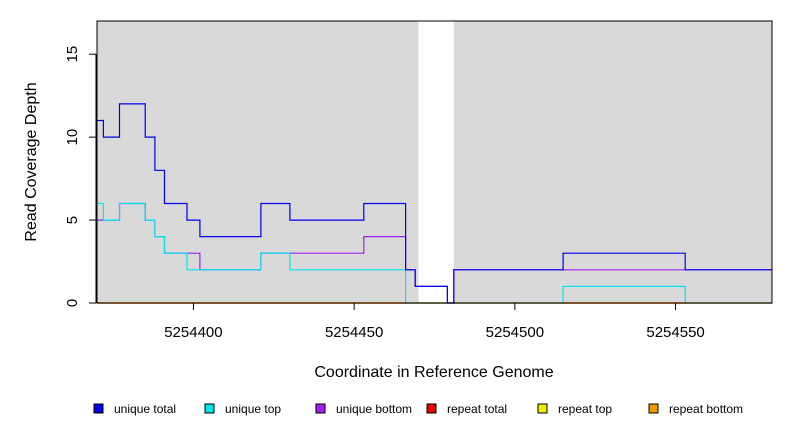  I want to click on legend-swatch-unique-bottom, so click(320, 408).